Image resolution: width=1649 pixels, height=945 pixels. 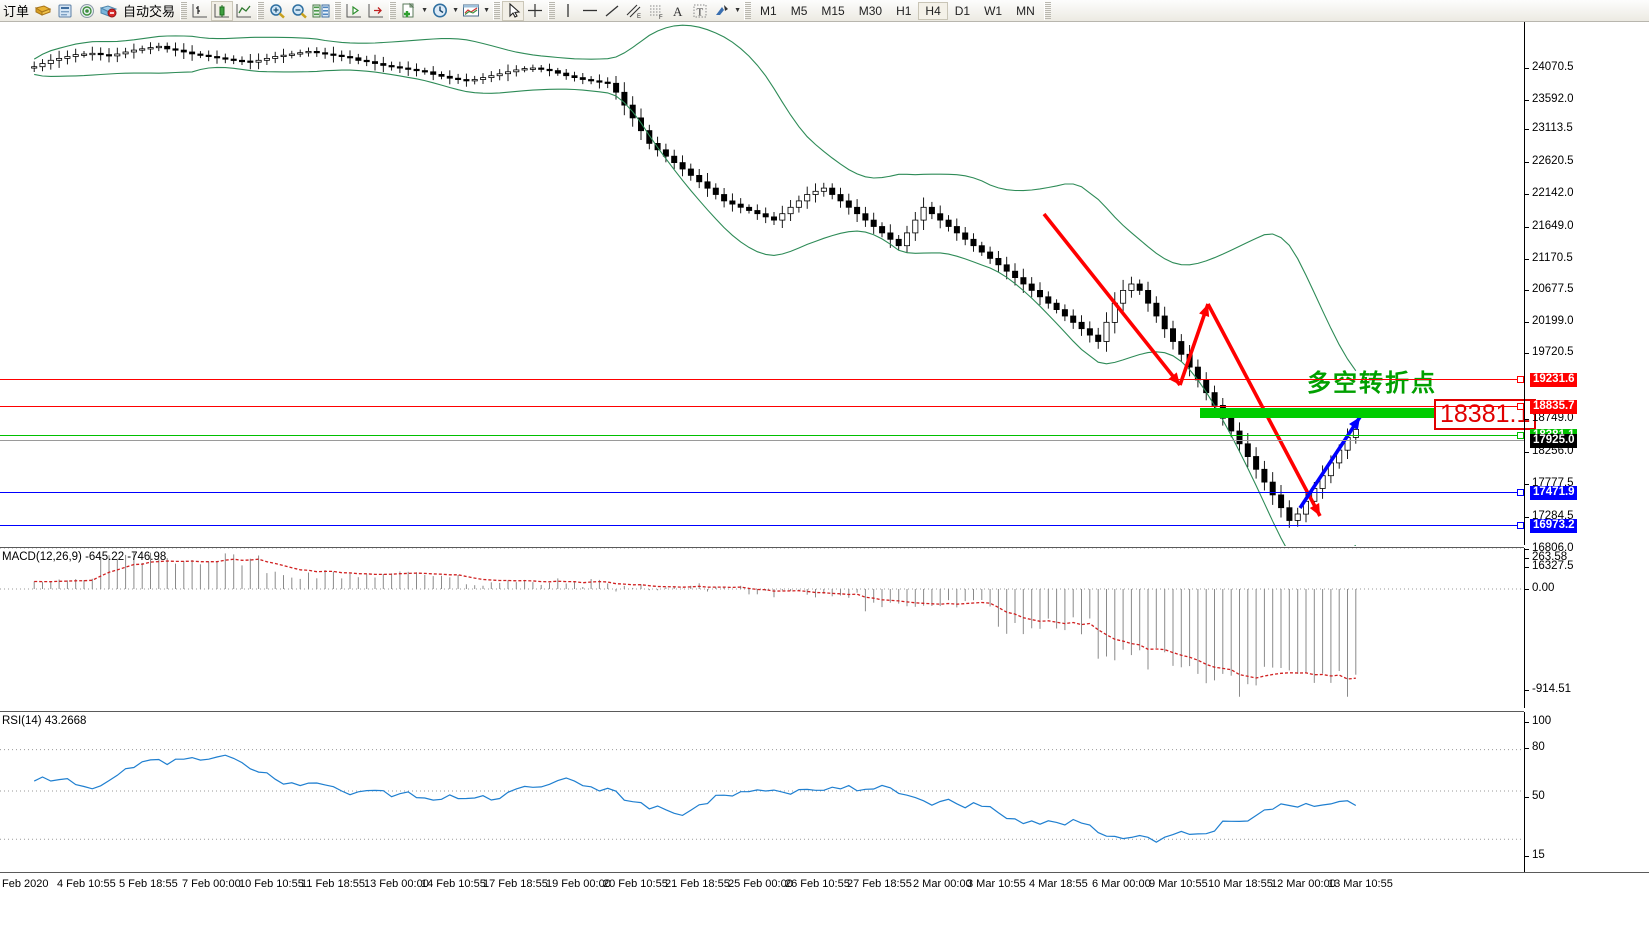 I want to click on time-axis-label: 10 Mar 18:55, so click(x=1240, y=884).